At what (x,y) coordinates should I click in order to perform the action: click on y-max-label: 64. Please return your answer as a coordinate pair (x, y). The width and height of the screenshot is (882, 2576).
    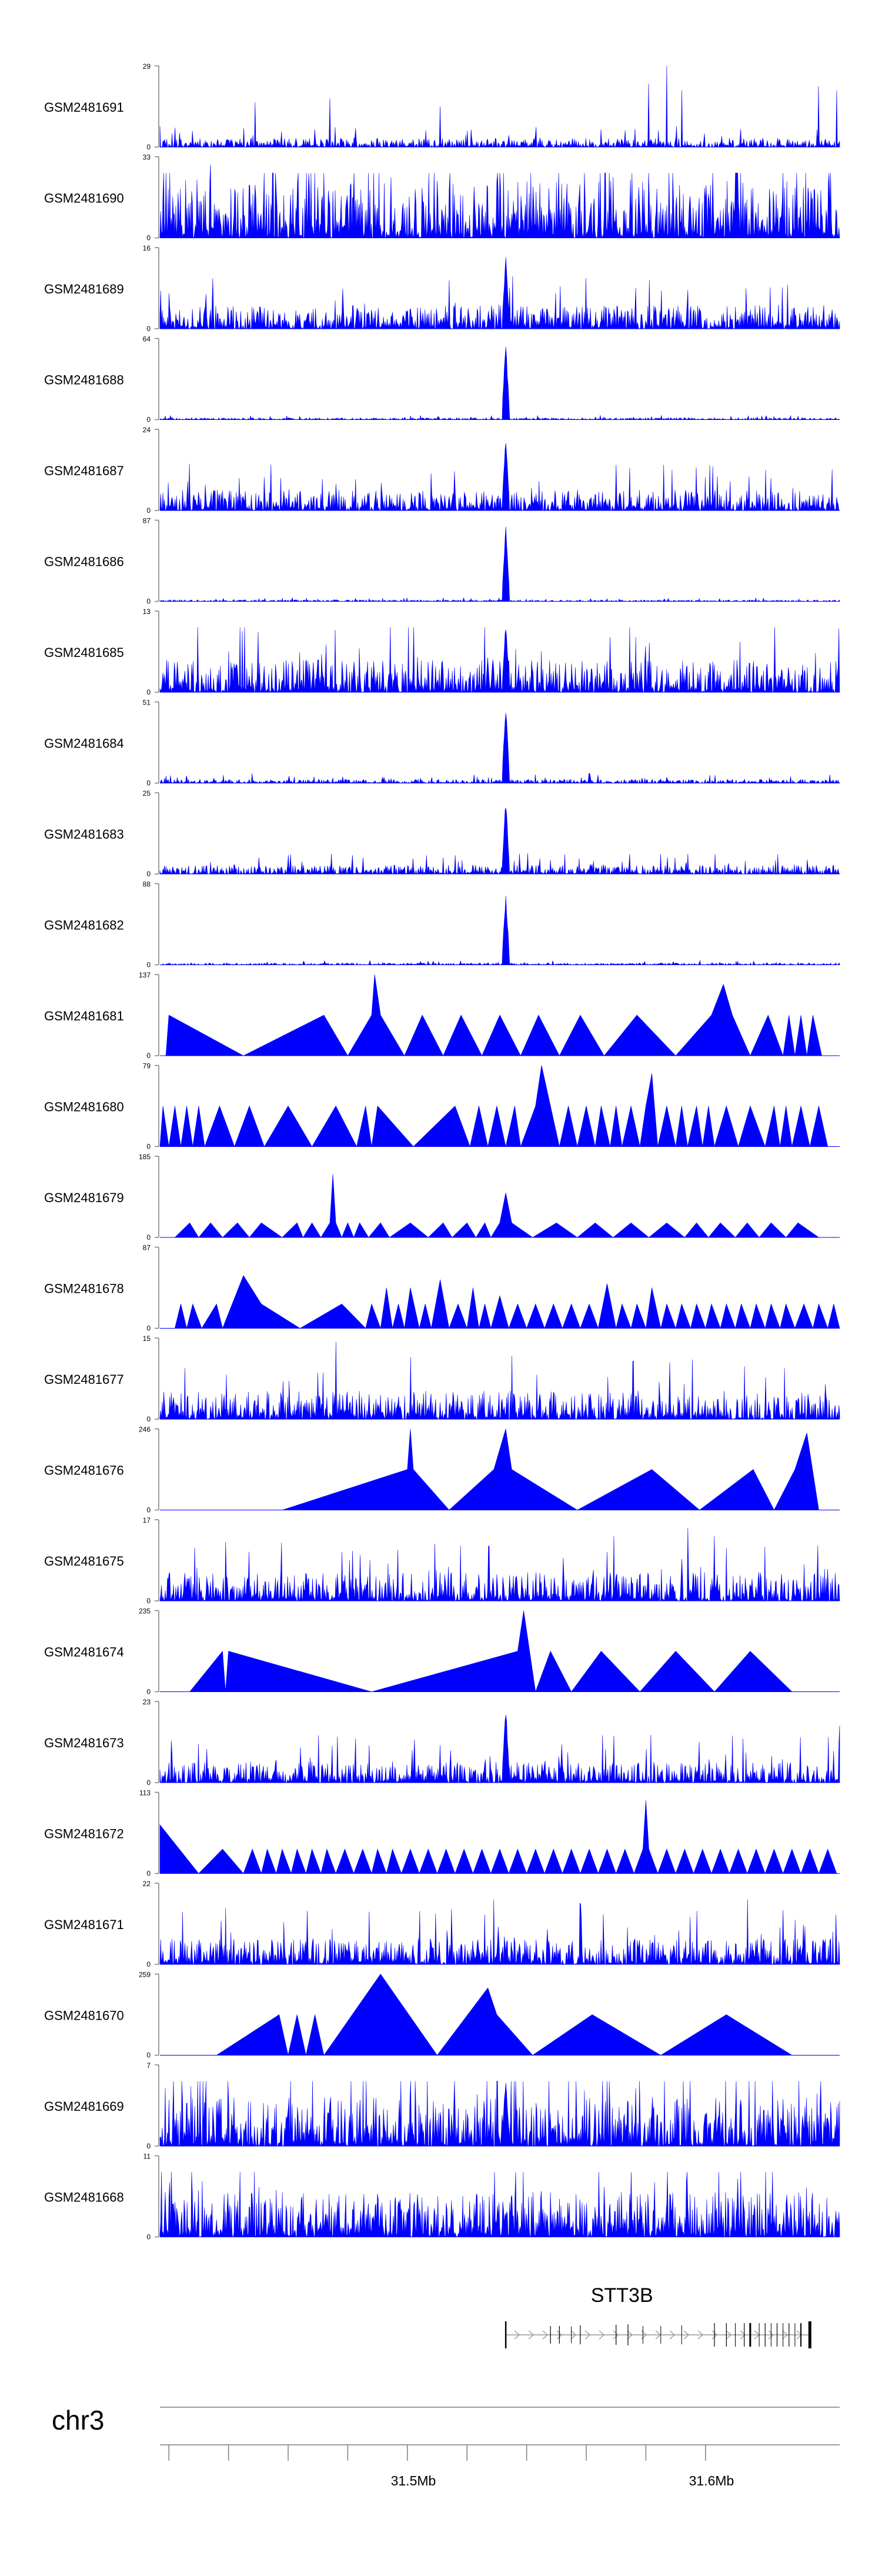
    Looking at the image, I should click on (147, 339).